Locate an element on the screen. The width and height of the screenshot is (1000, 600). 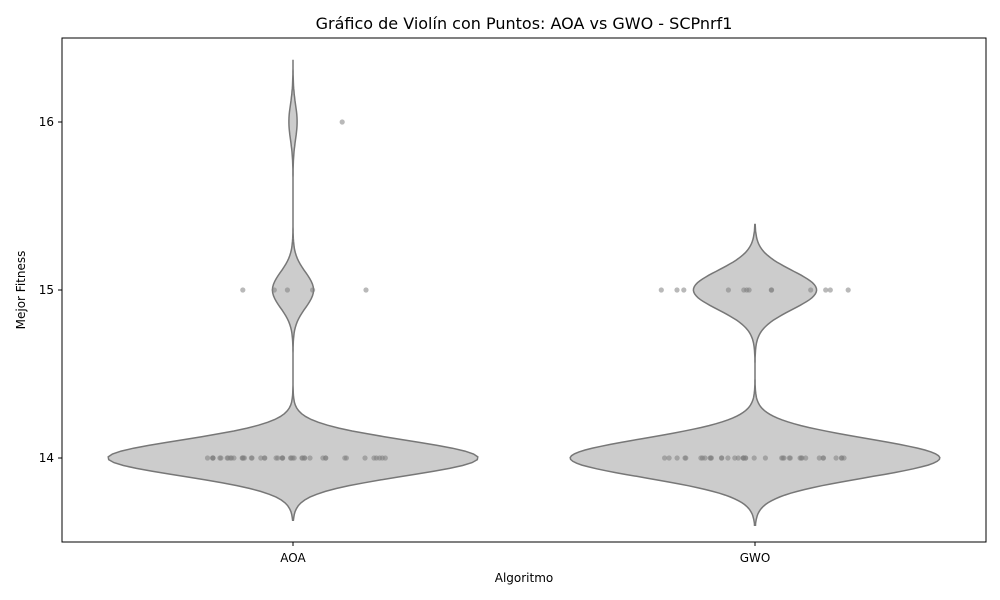
y-tick-label: 14 is located at coordinates (46, 458).